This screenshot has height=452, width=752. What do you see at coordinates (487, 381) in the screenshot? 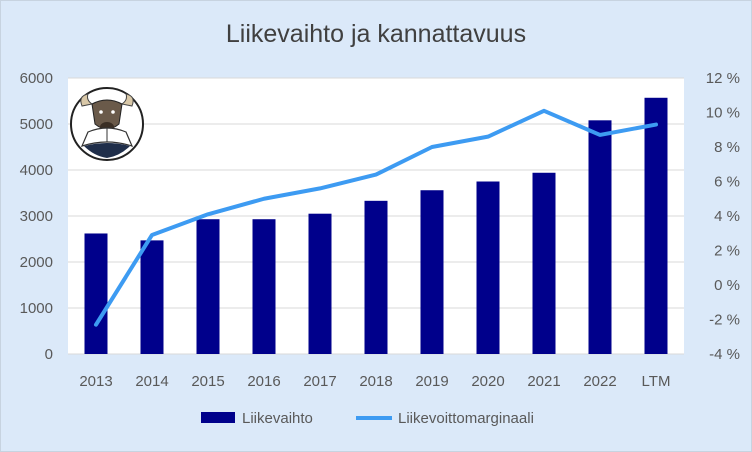
I see `x-tick-label: 2020` at bounding box center [487, 381].